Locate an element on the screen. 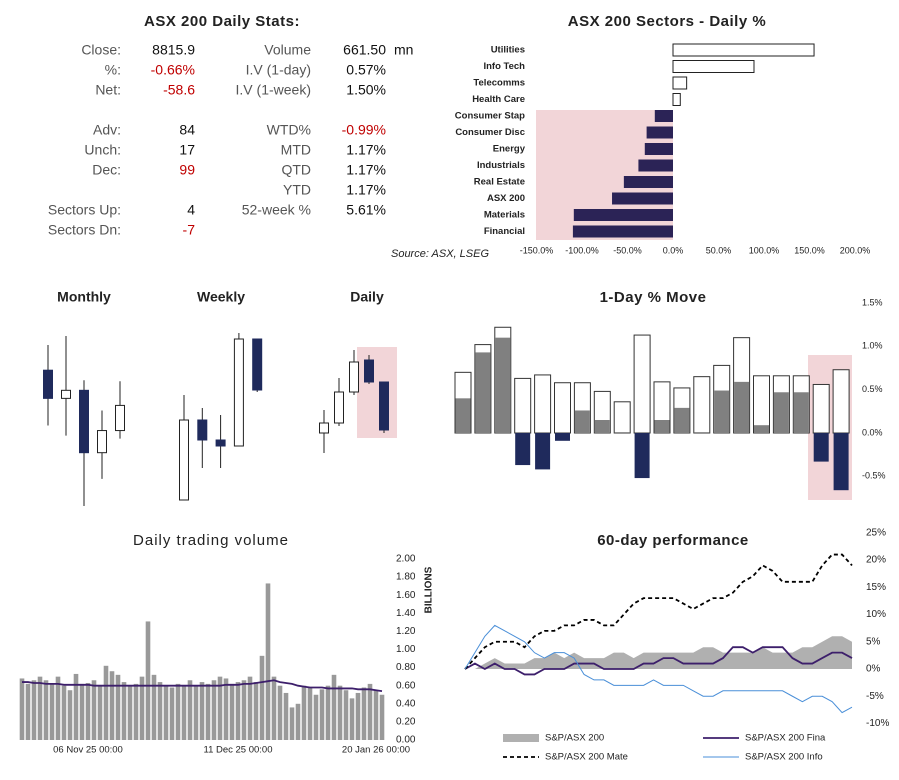 The width and height of the screenshot is (899, 780). stat-value: 4 is located at coordinates (191, 210).